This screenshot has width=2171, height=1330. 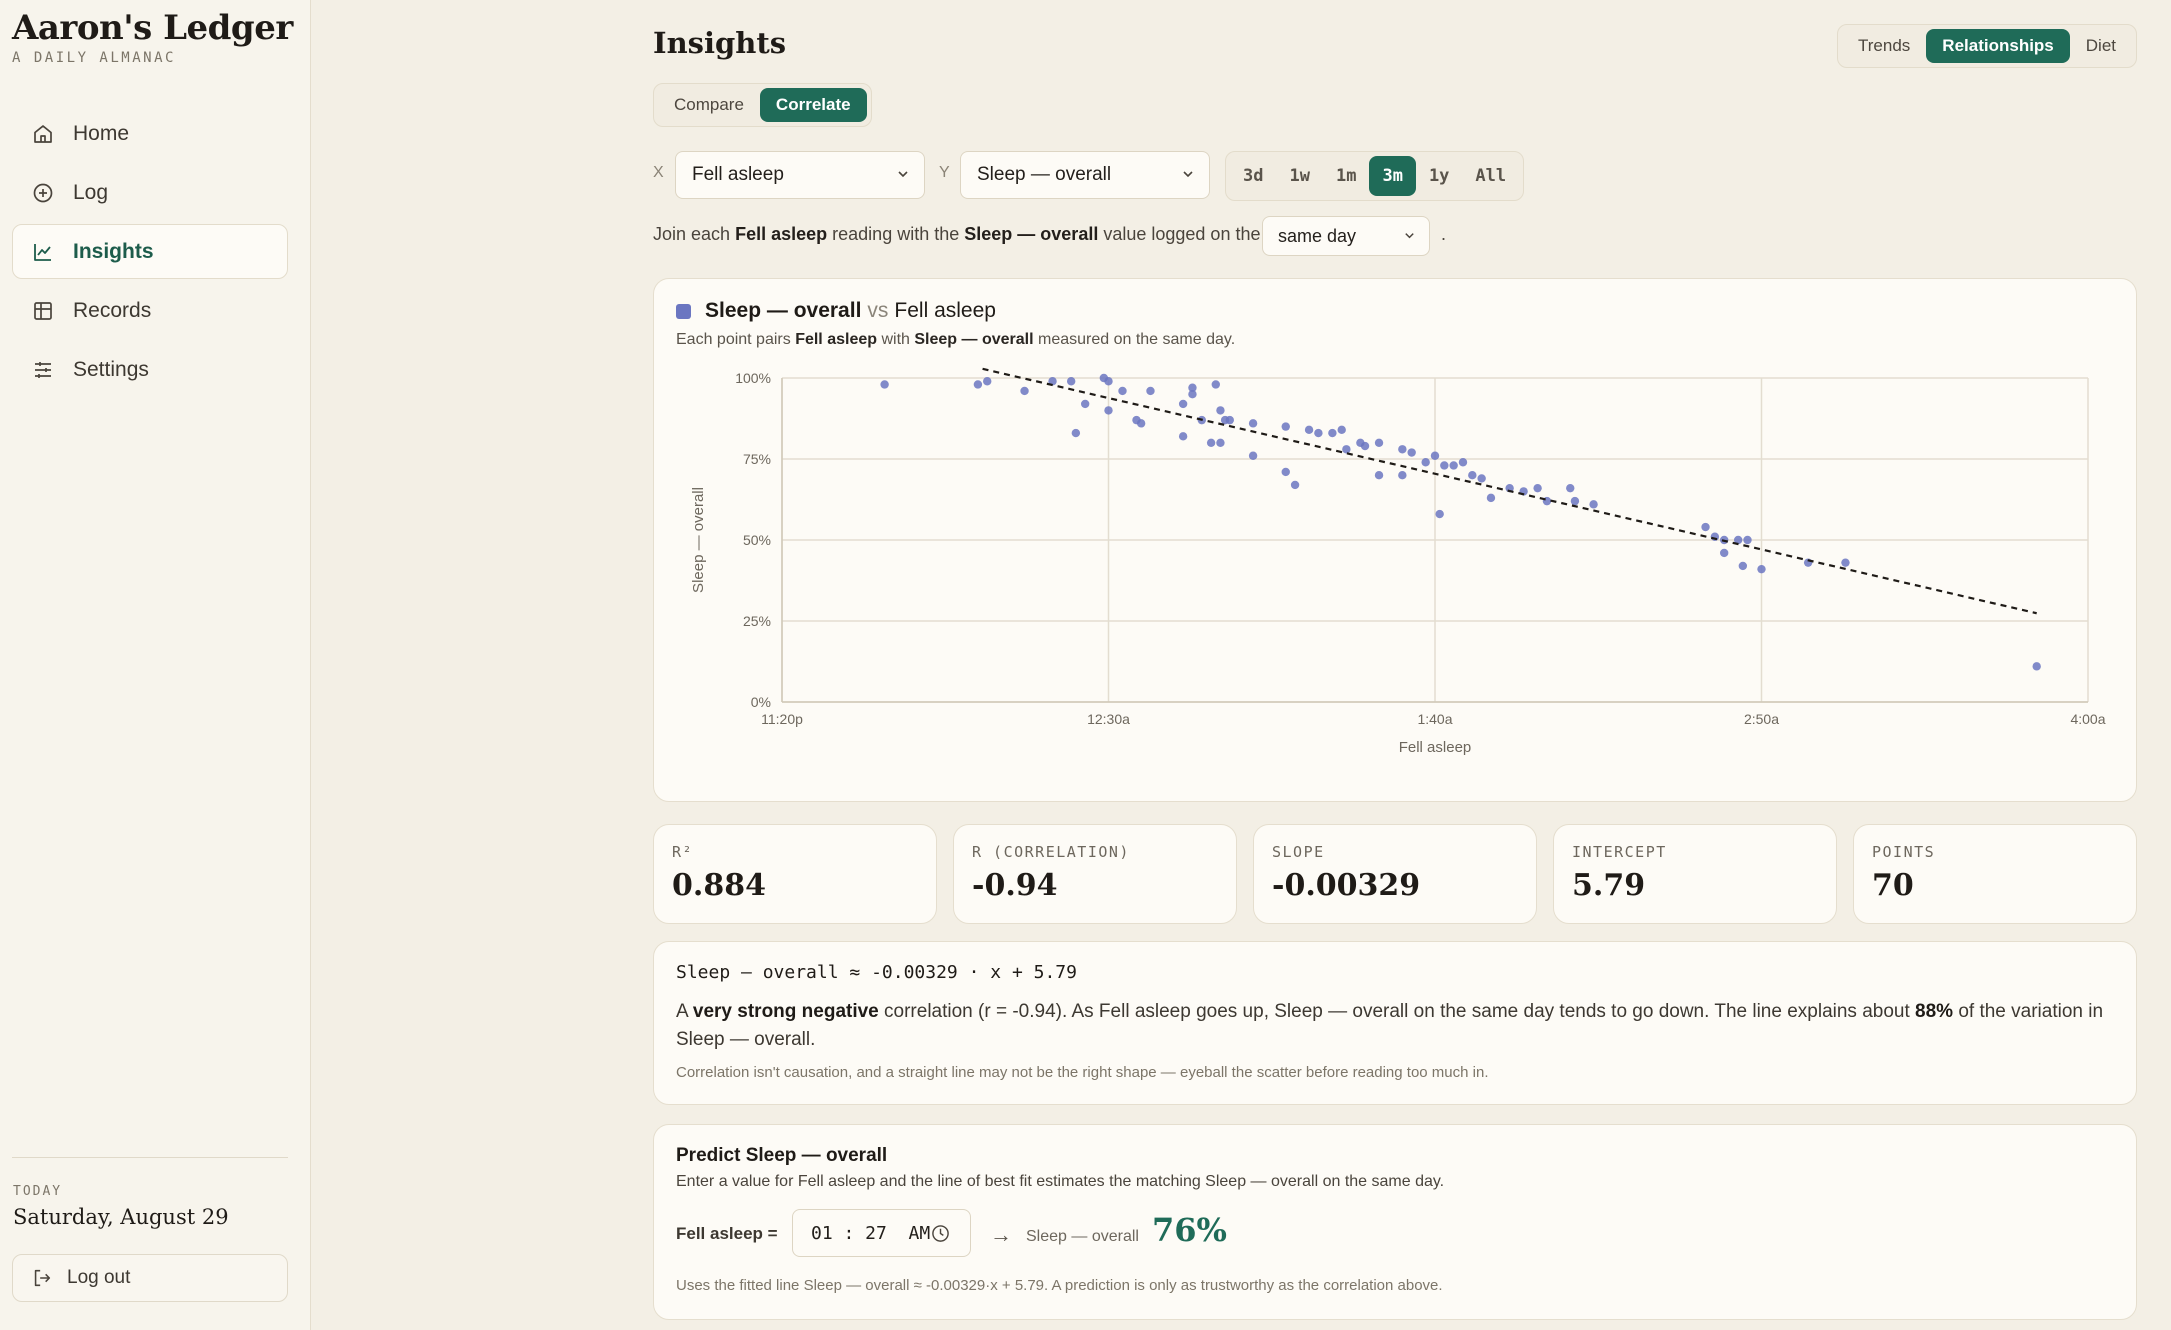 I want to click on range-1m: 1m, so click(x=1346, y=176).